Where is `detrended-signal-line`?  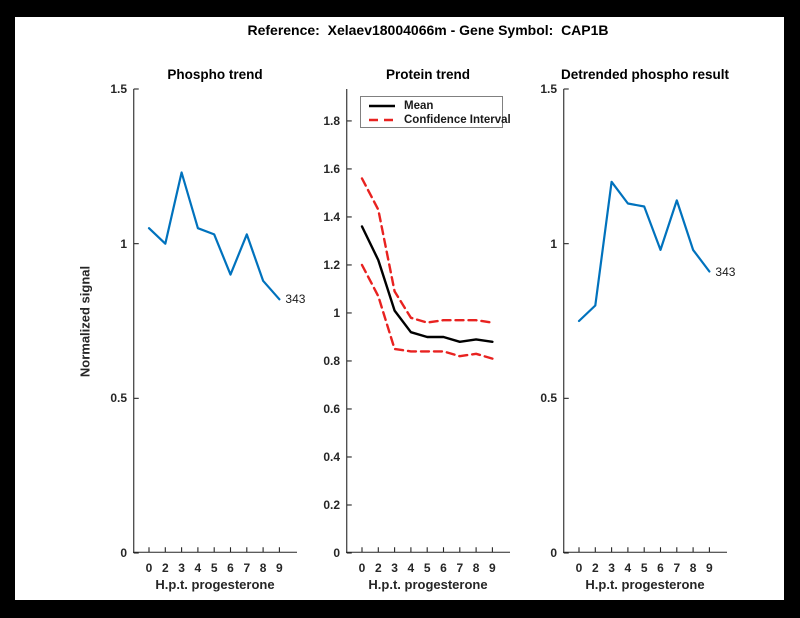 detrended-signal-line is located at coordinates (644, 251).